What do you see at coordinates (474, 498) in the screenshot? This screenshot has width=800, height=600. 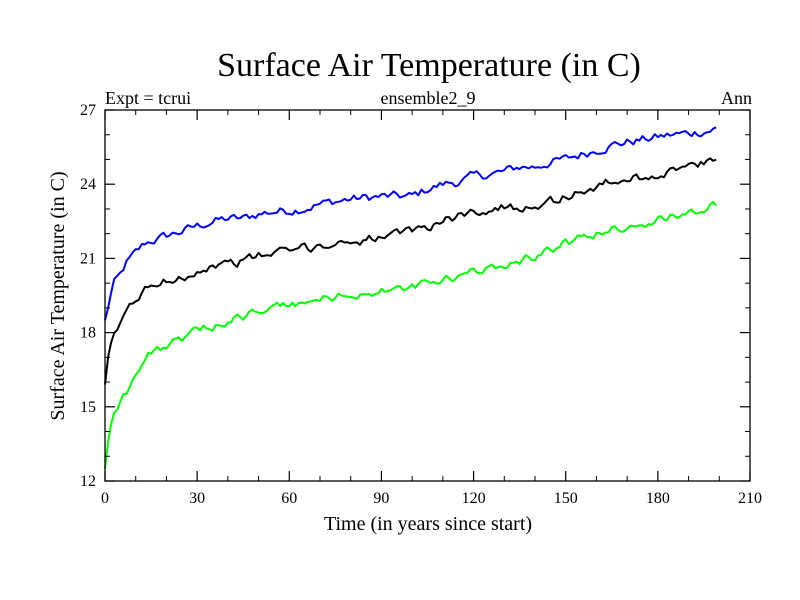 I see `x-tick-label: 120` at bounding box center [474, 498].